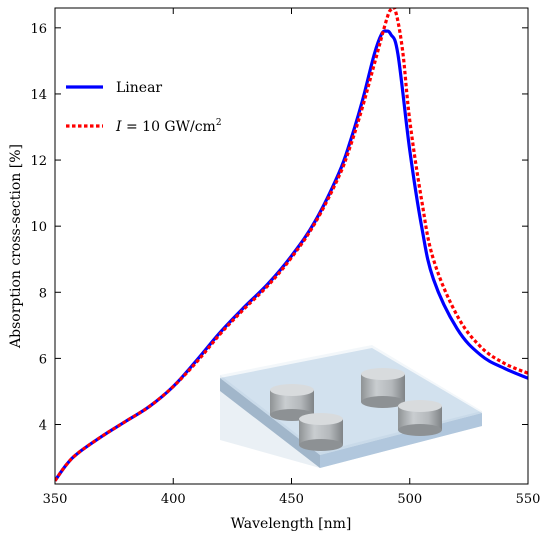 This screenshot has width=550, height=541. What do you see at coordinates (173, 499) in the screenshot?
I see `x-tick-label: 400` at bounding box center [173, 499].